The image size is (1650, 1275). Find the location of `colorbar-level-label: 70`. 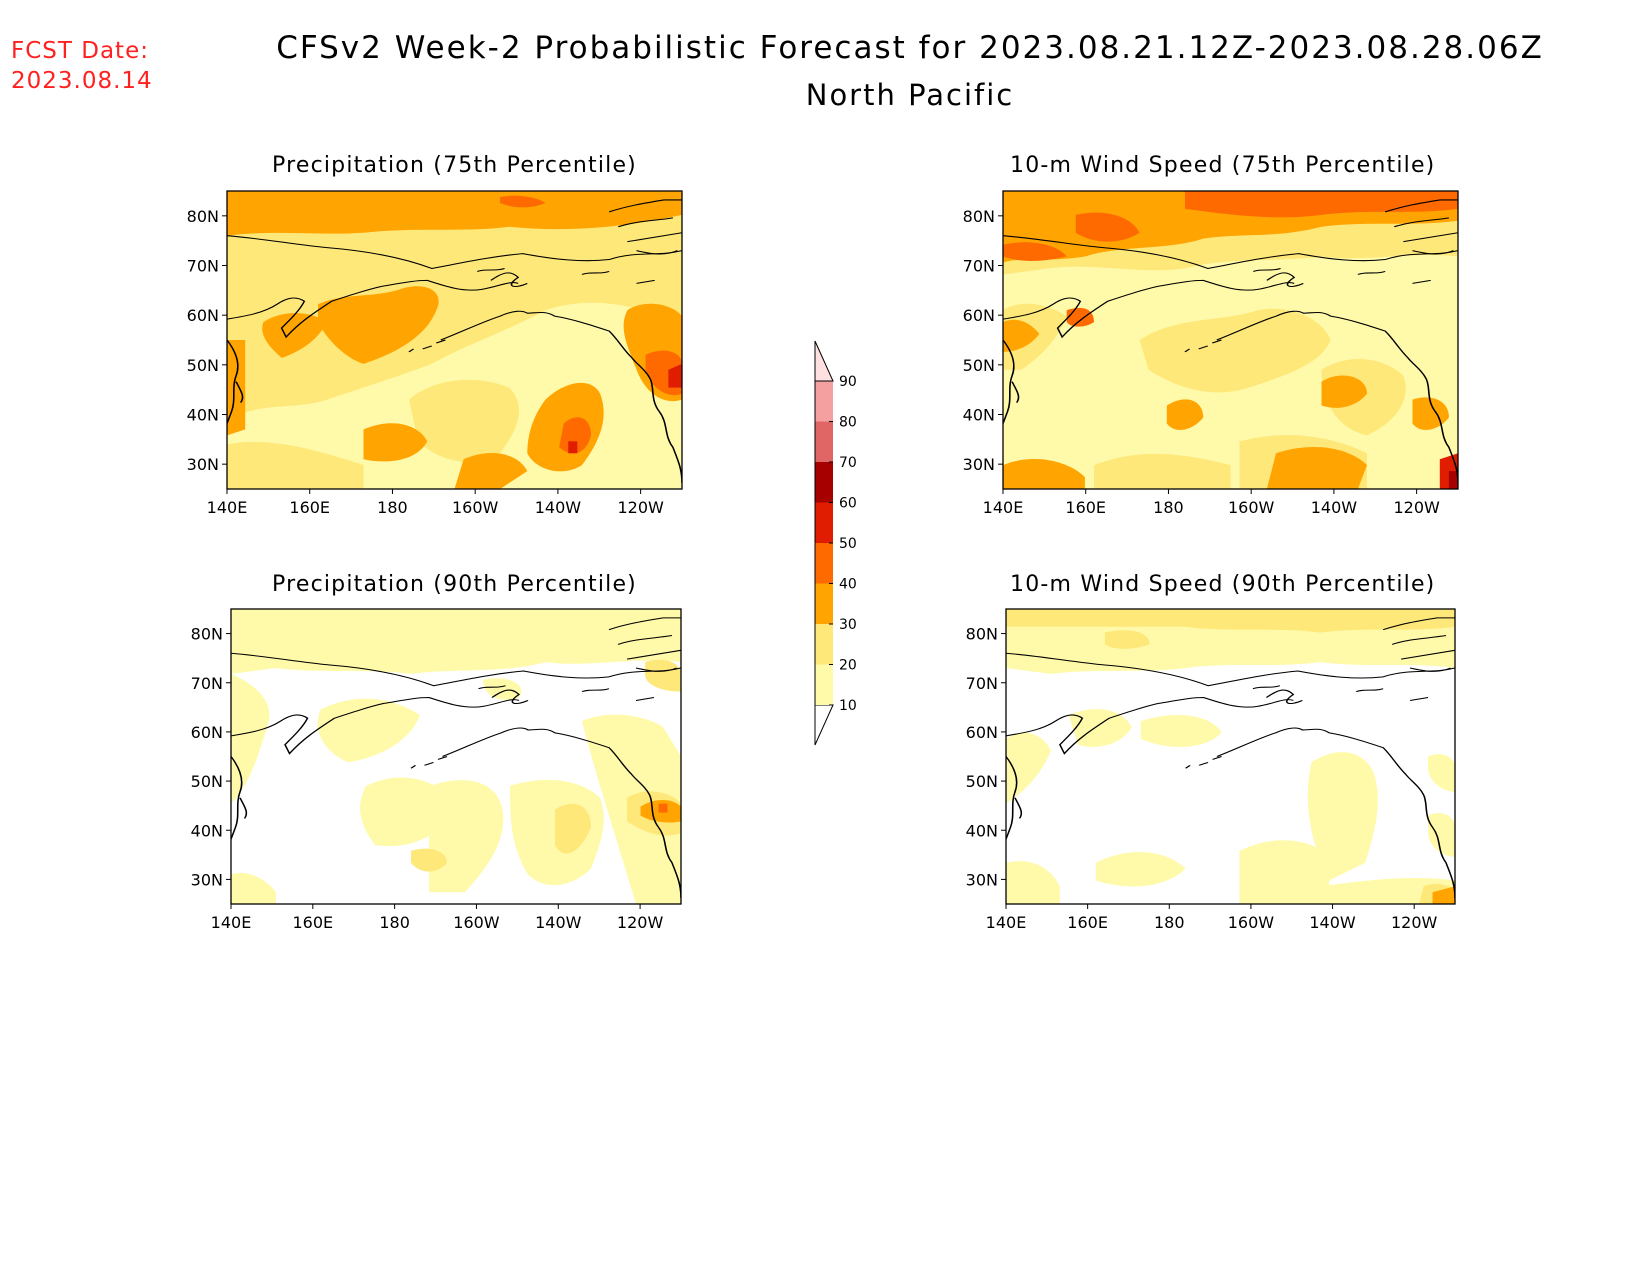

colorbar-level-label: 70 is located at coordinates (848, 463).